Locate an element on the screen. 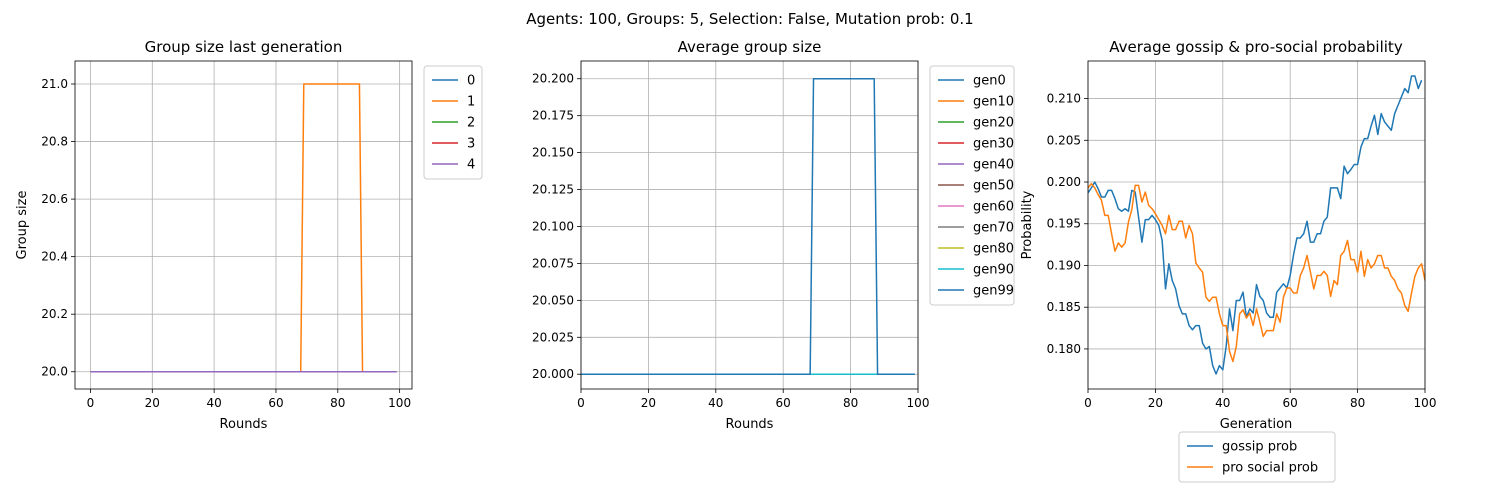  legend-entry: gen99 is located at coordinates (993, 291).